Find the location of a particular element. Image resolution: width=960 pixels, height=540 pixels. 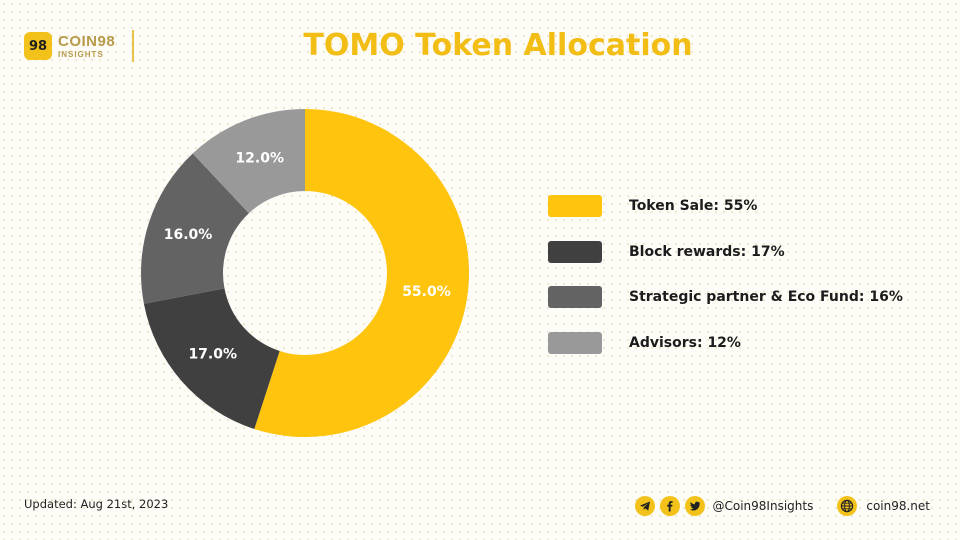

footer-links: @Coin98Insights coin98.net is located at coordinates (782, 506).